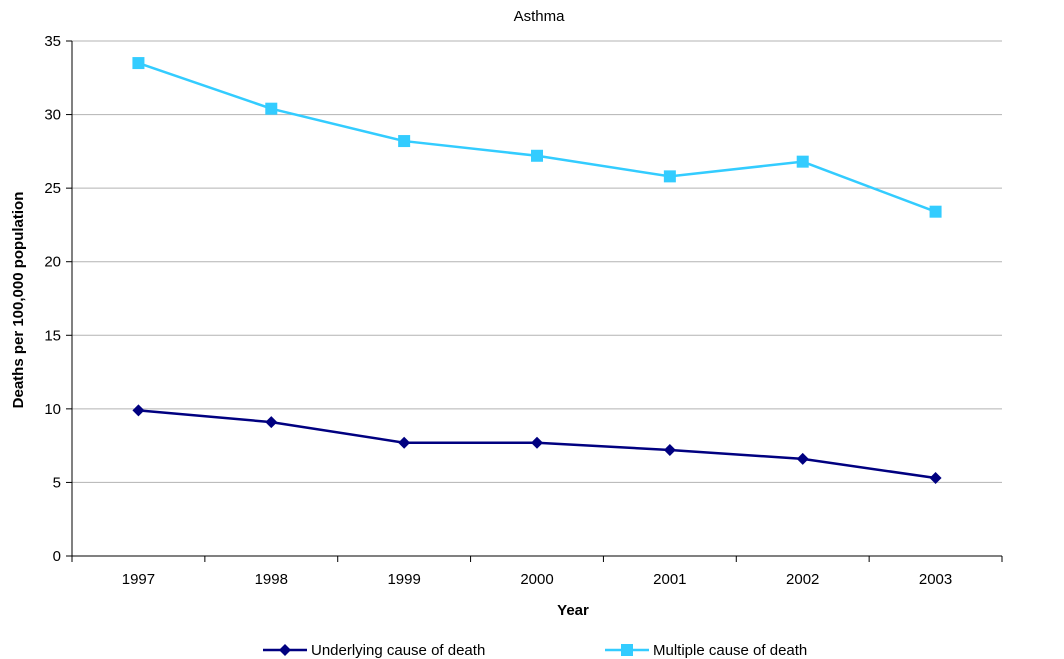  I want to click on x-tick-labels: 1997 1998 1999 2000 2001 2002 2003, so click(537, 579).